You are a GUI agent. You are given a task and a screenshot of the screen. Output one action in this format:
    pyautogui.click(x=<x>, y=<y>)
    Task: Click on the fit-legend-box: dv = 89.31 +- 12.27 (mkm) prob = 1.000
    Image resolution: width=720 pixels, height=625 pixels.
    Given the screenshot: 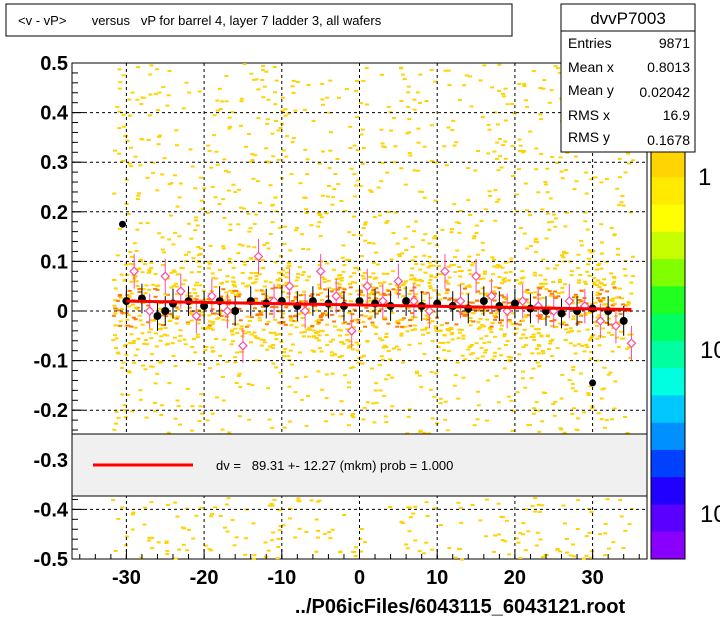 What is the action you would take?
    pyautogui.click(x=359, y=465)
    